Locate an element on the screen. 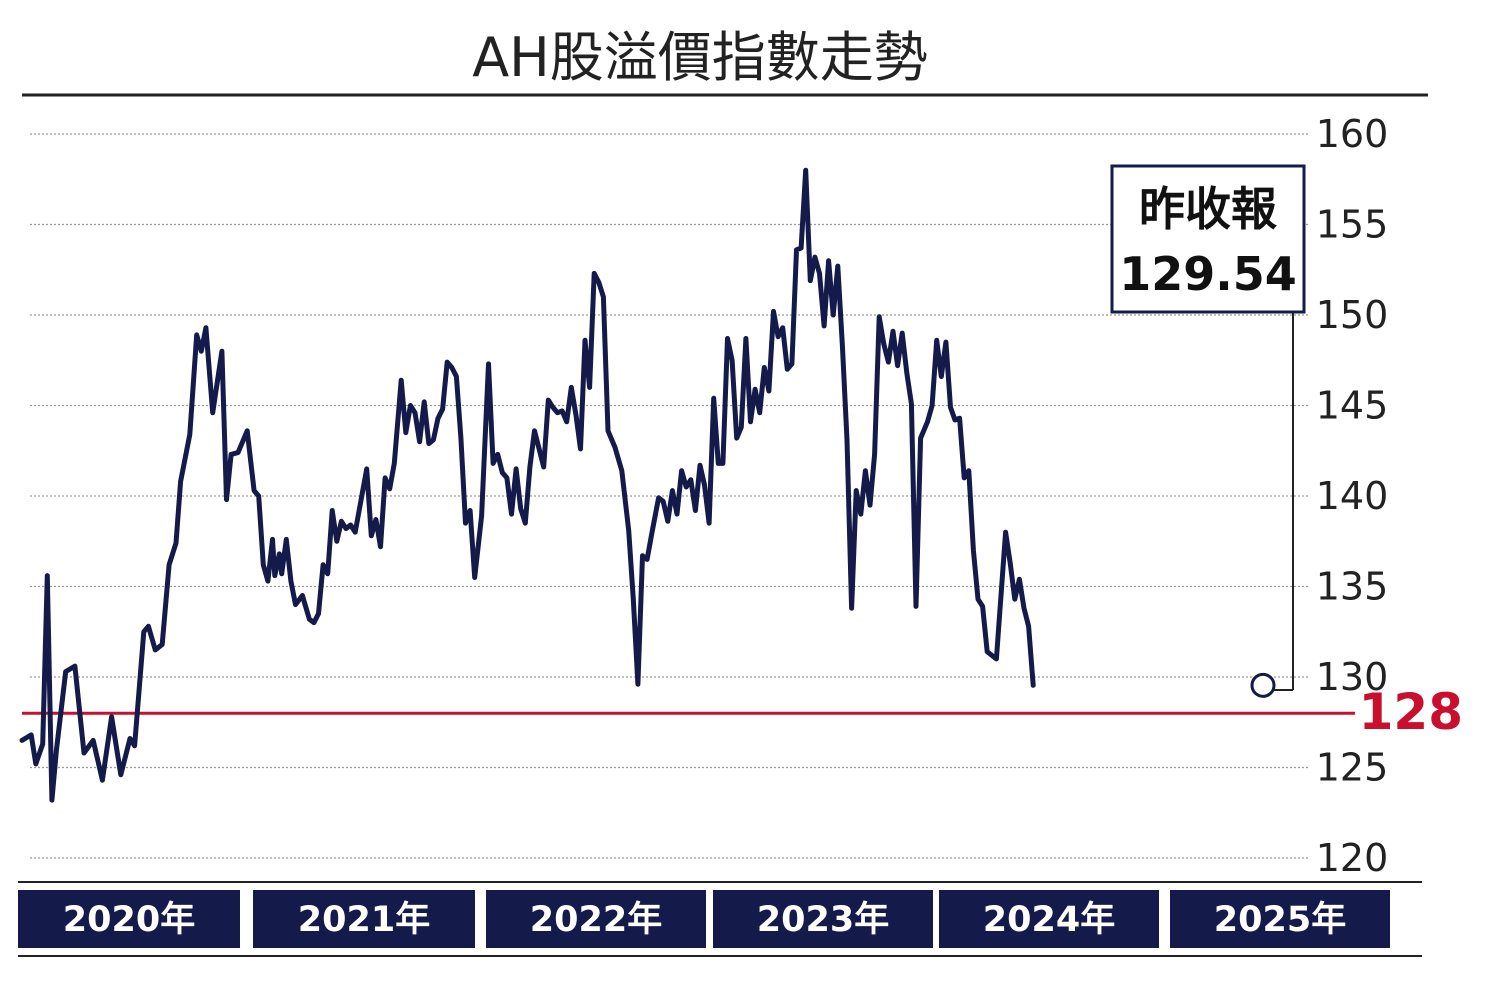  year-label: 2024年 is located at coordinates (1049, 920).